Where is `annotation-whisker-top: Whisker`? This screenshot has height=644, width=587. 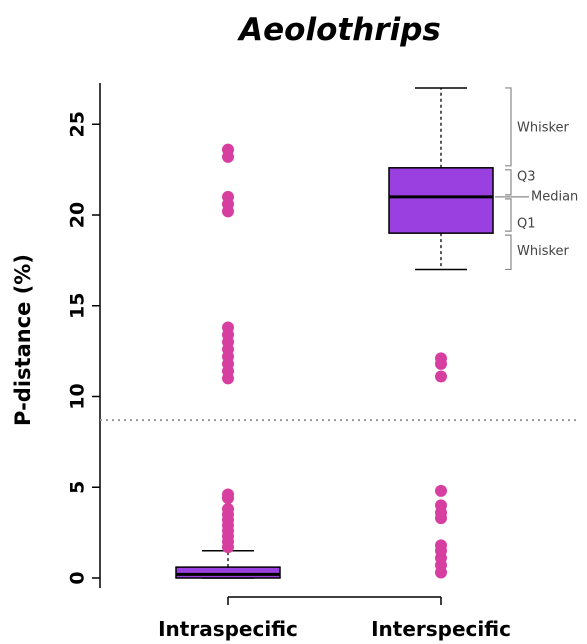 annotation-whisker-top: Whisker is located at coordinates (543, 127).